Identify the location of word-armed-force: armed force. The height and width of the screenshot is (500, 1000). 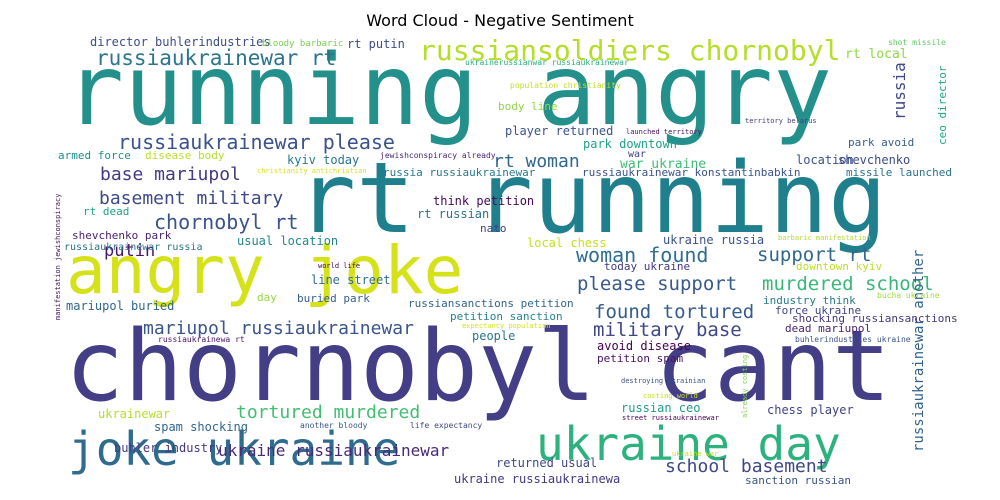
(94, 155).